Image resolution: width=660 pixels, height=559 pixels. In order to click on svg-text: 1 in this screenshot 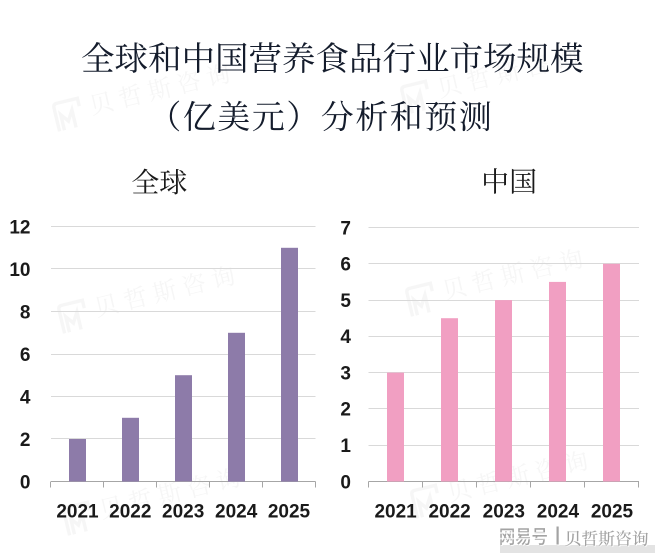, I will do `click(345, 446)`.